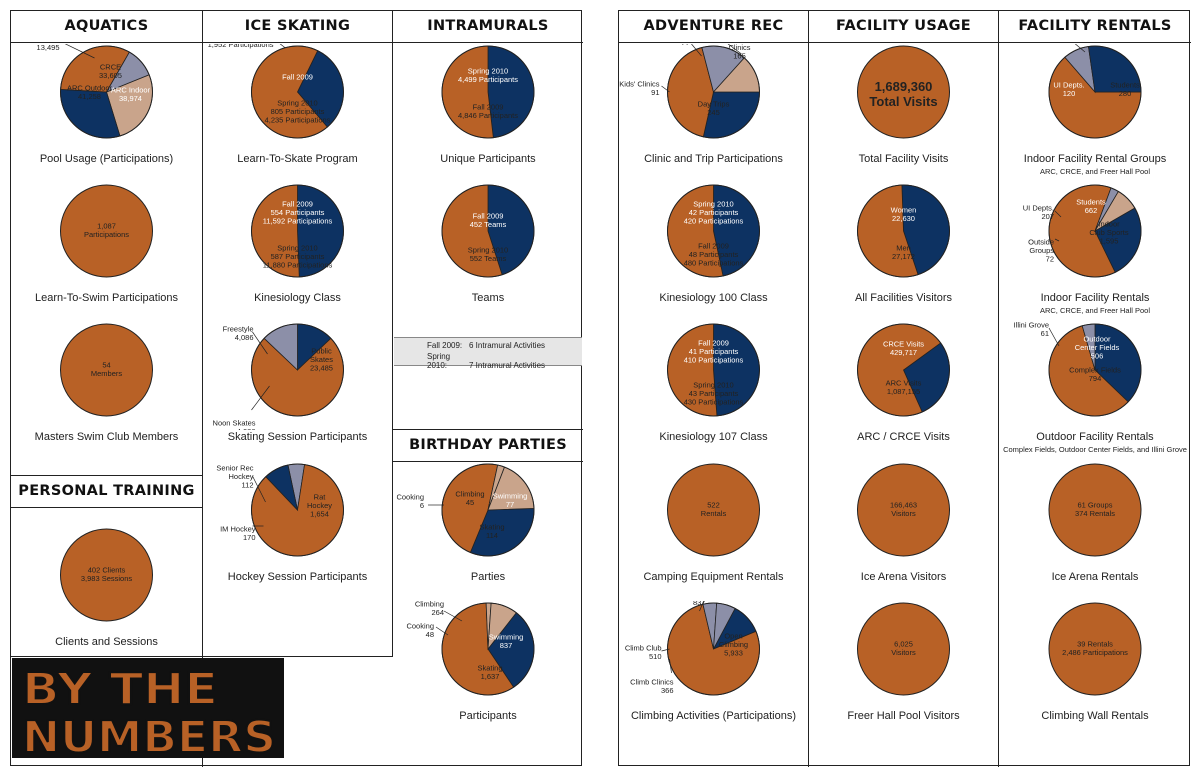  I want to click on chart-subtitle: ARC, CRCE, and Freer Hall Pool, so click(1095, 310).